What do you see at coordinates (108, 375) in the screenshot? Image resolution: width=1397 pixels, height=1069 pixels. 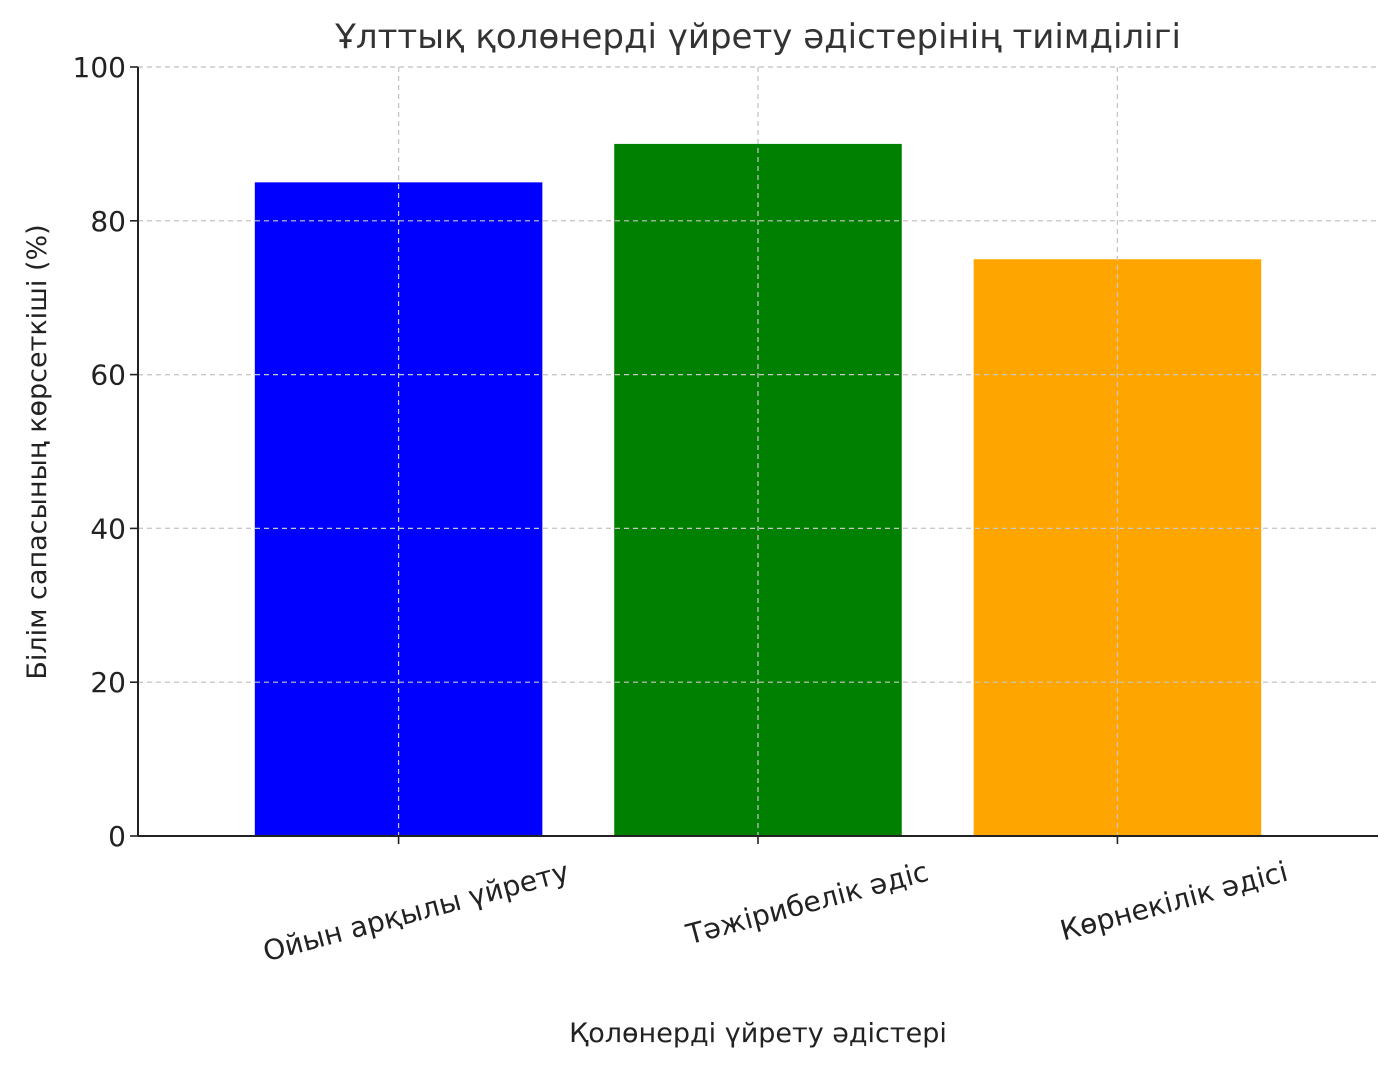 I see `y-tick-label: 60` at bounding box center [108, 375].